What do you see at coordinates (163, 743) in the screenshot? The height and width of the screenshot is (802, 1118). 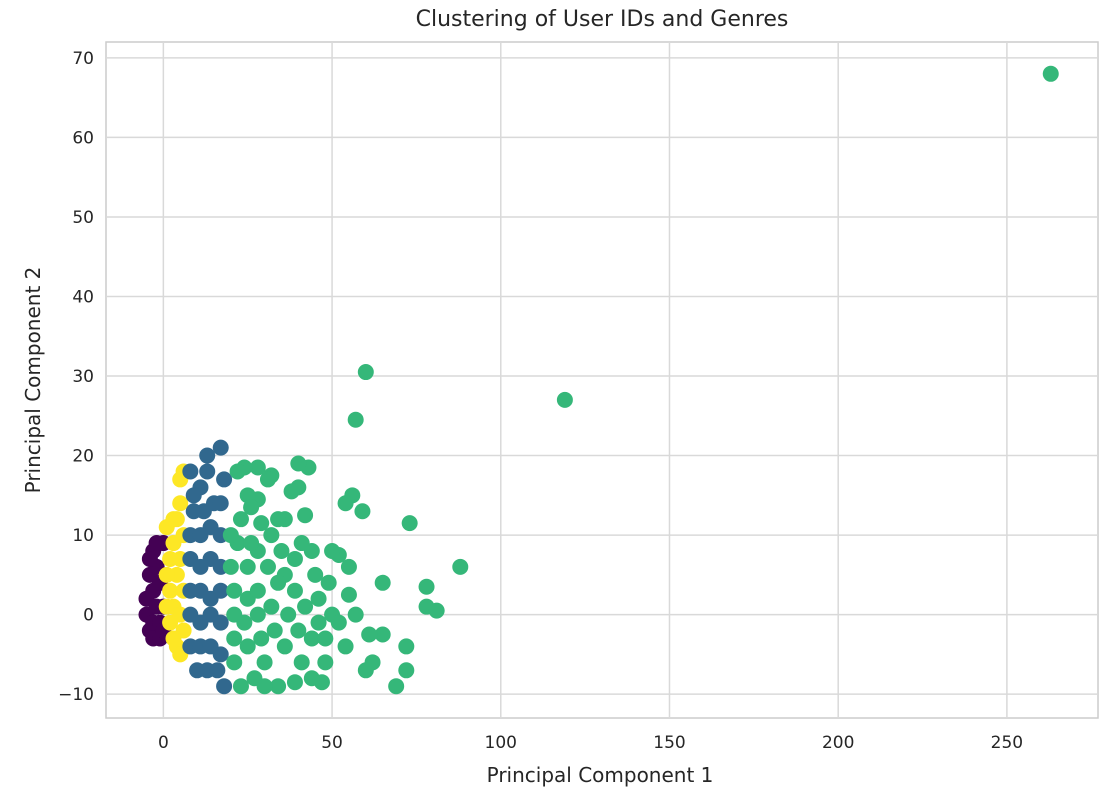 I see `x-tick-label: 0` at bounding box center [163, 743].